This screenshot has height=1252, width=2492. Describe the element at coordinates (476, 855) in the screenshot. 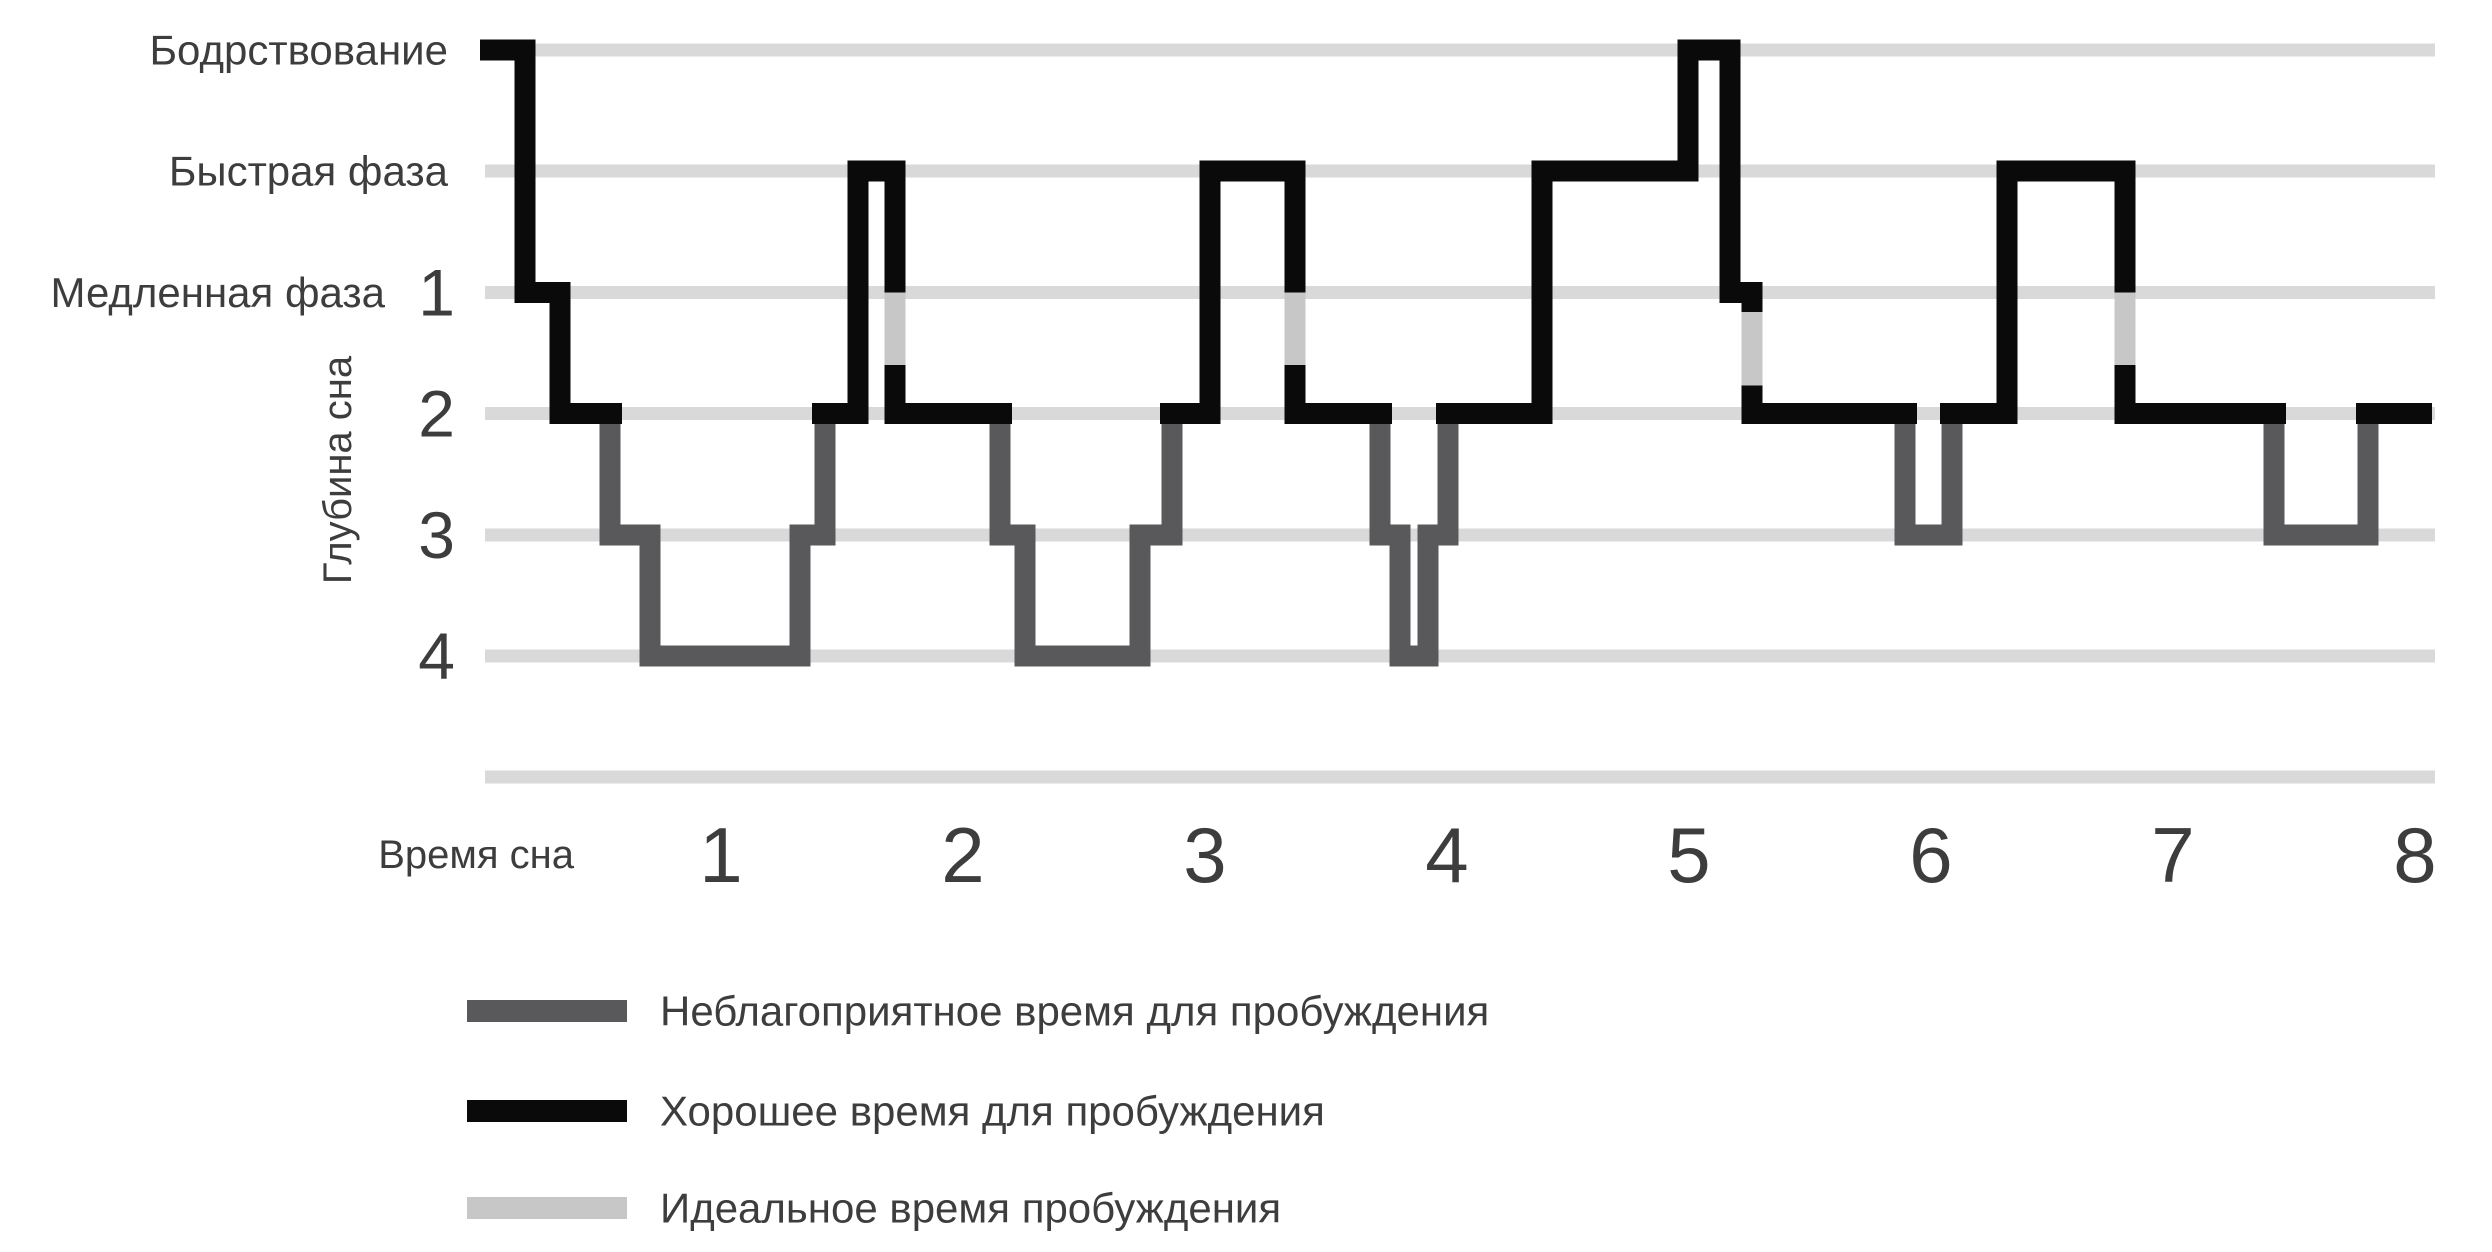

I see `x-axis-title: Время сна` at that location.